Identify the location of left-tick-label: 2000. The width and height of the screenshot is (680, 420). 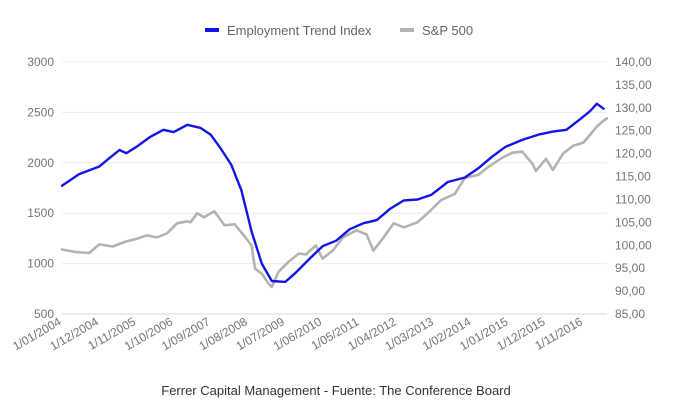
(40, 163).